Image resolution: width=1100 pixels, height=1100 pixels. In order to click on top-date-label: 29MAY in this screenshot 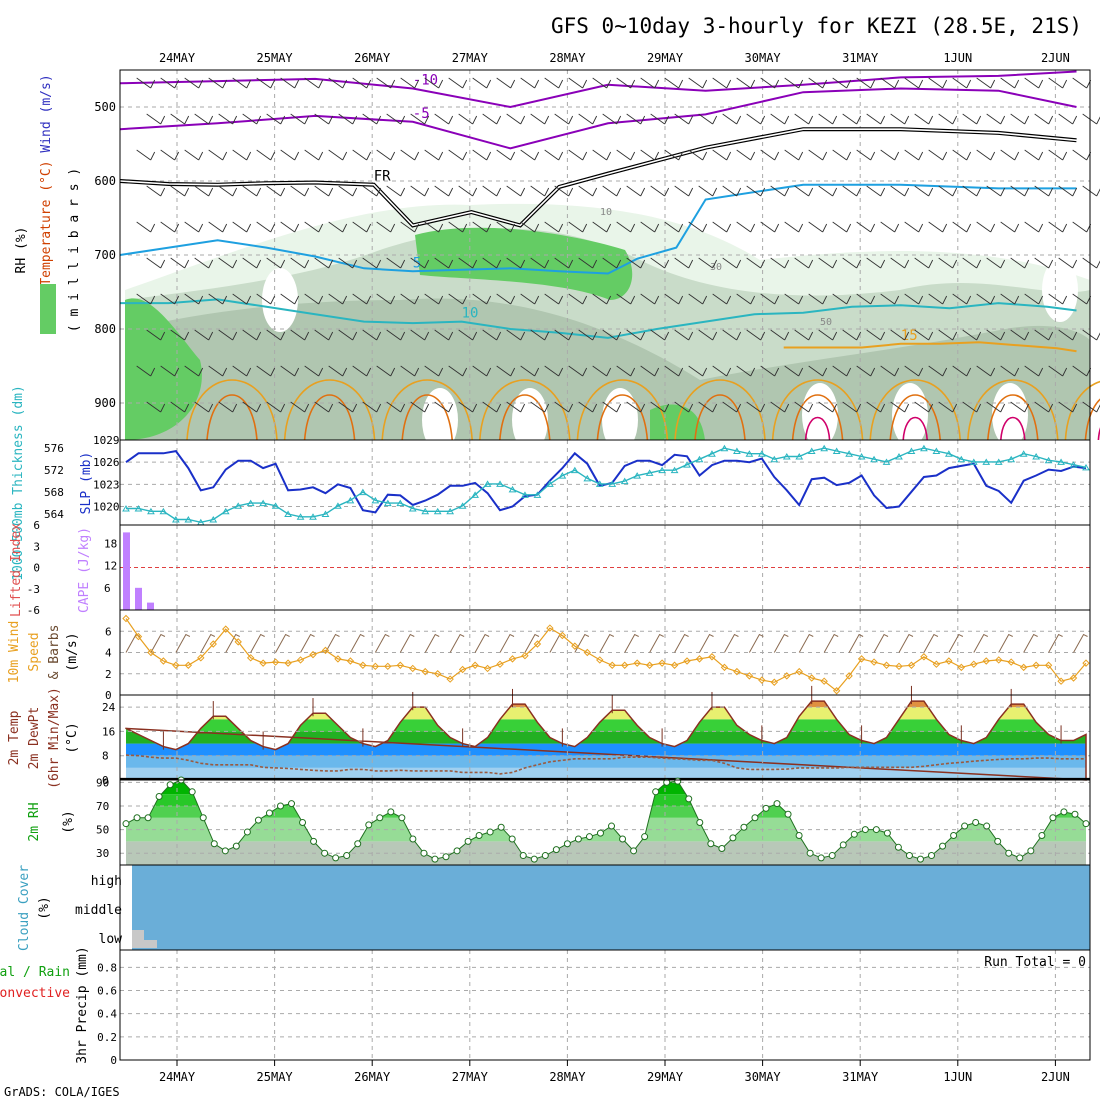, I will do `click(665, 58)`.